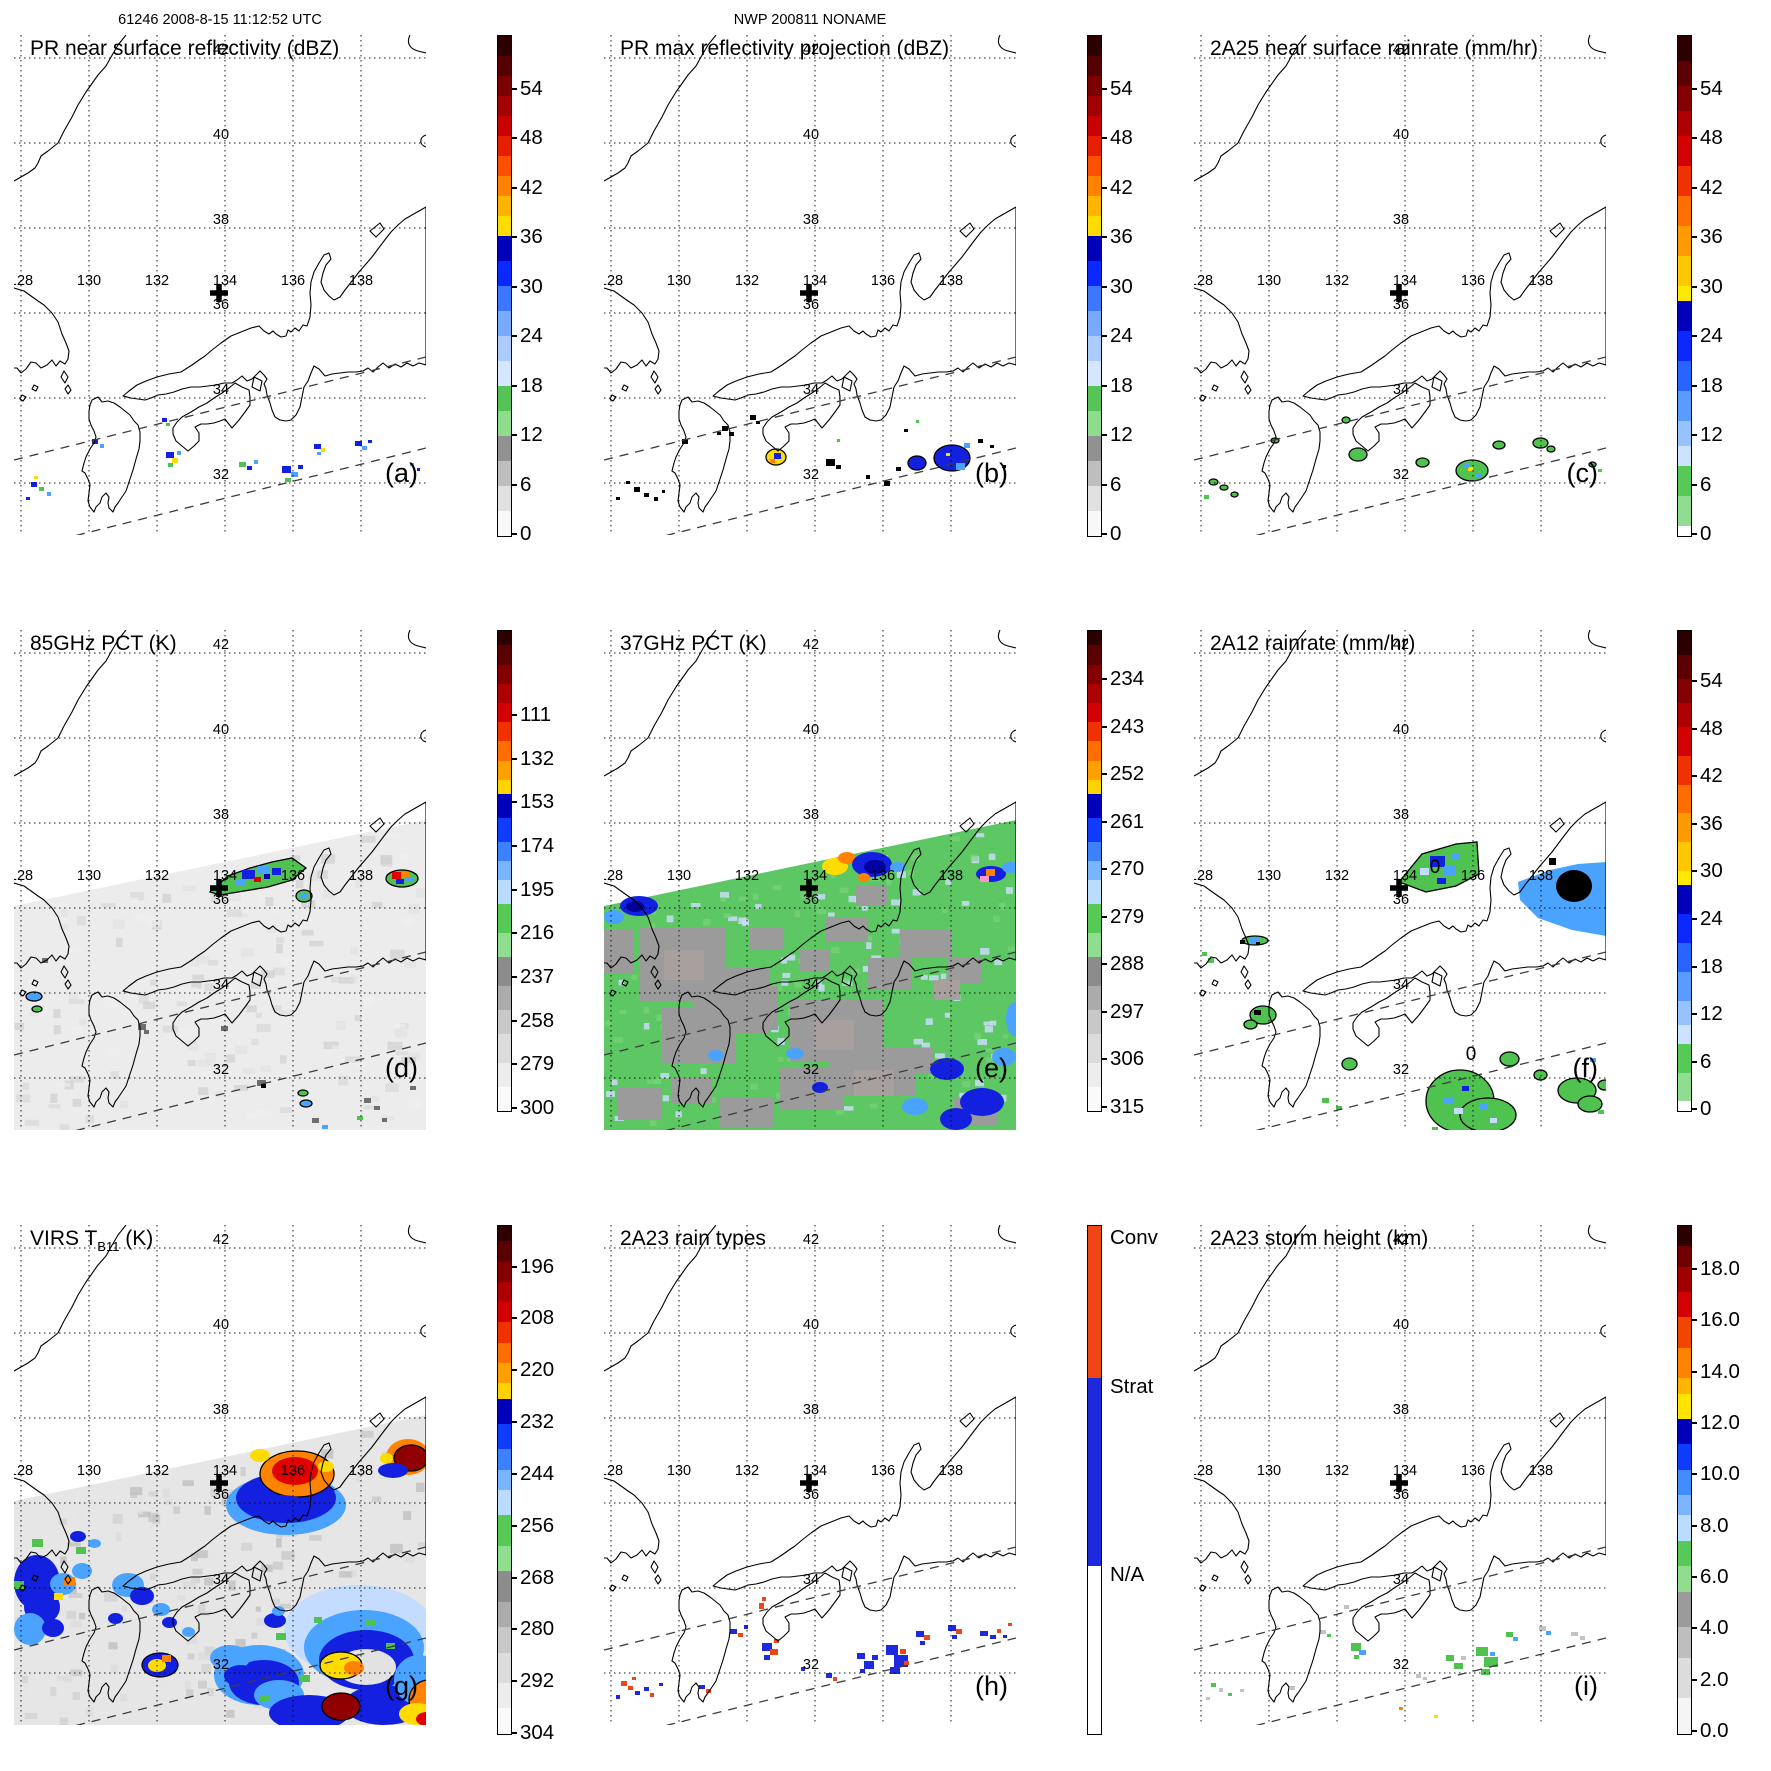  What do you see at coordinates (951, 1471) in the screenshot?
I see `svg-text: 138` at bounding box center [951, 1471].